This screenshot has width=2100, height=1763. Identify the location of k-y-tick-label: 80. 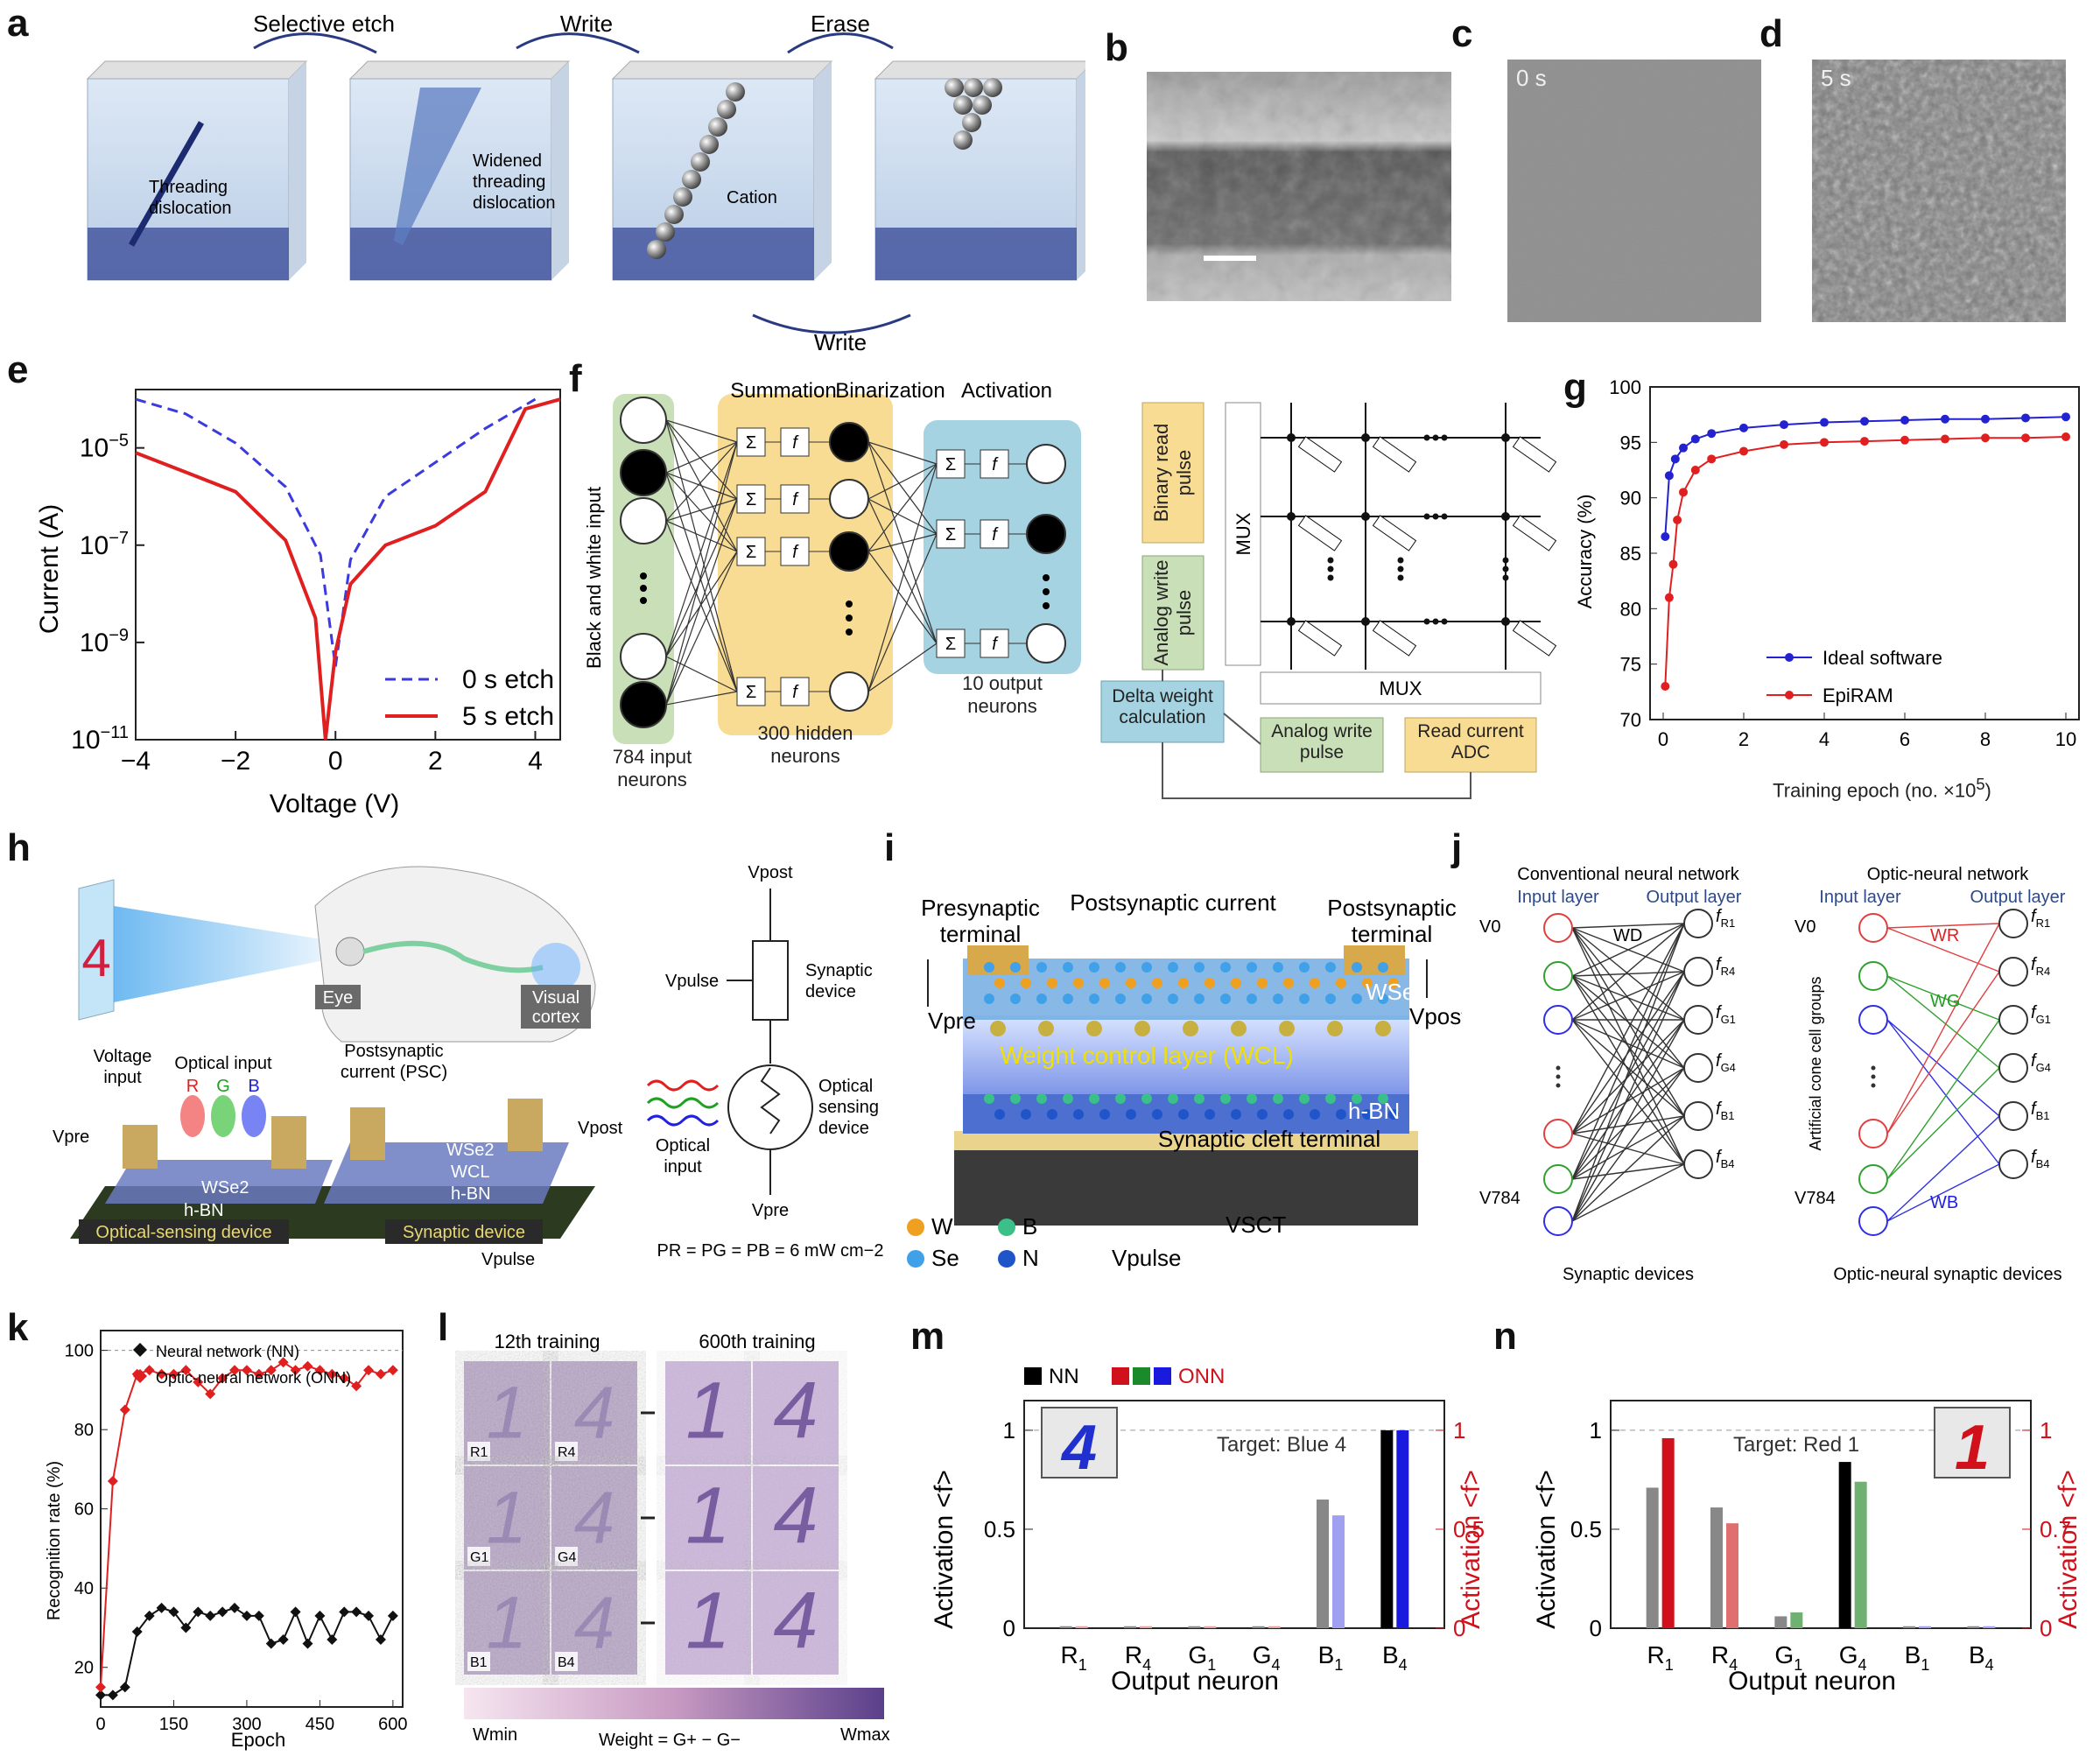
(84, 1430).